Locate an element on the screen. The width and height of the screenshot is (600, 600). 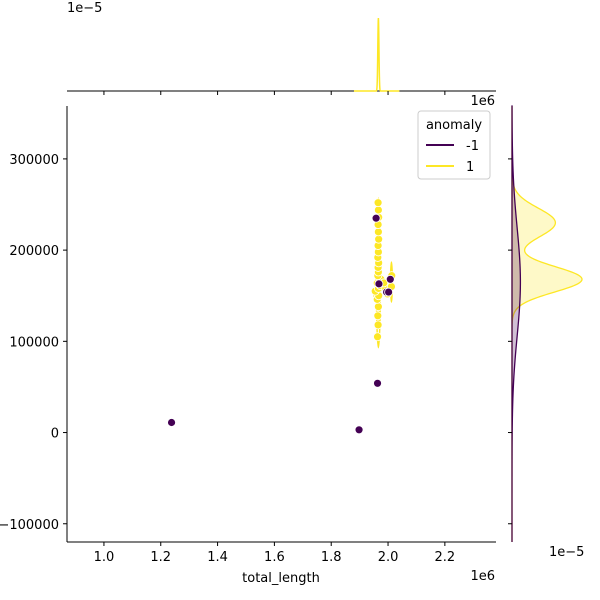
y-tick-label: 300000 is located at coordinates (34, 160).